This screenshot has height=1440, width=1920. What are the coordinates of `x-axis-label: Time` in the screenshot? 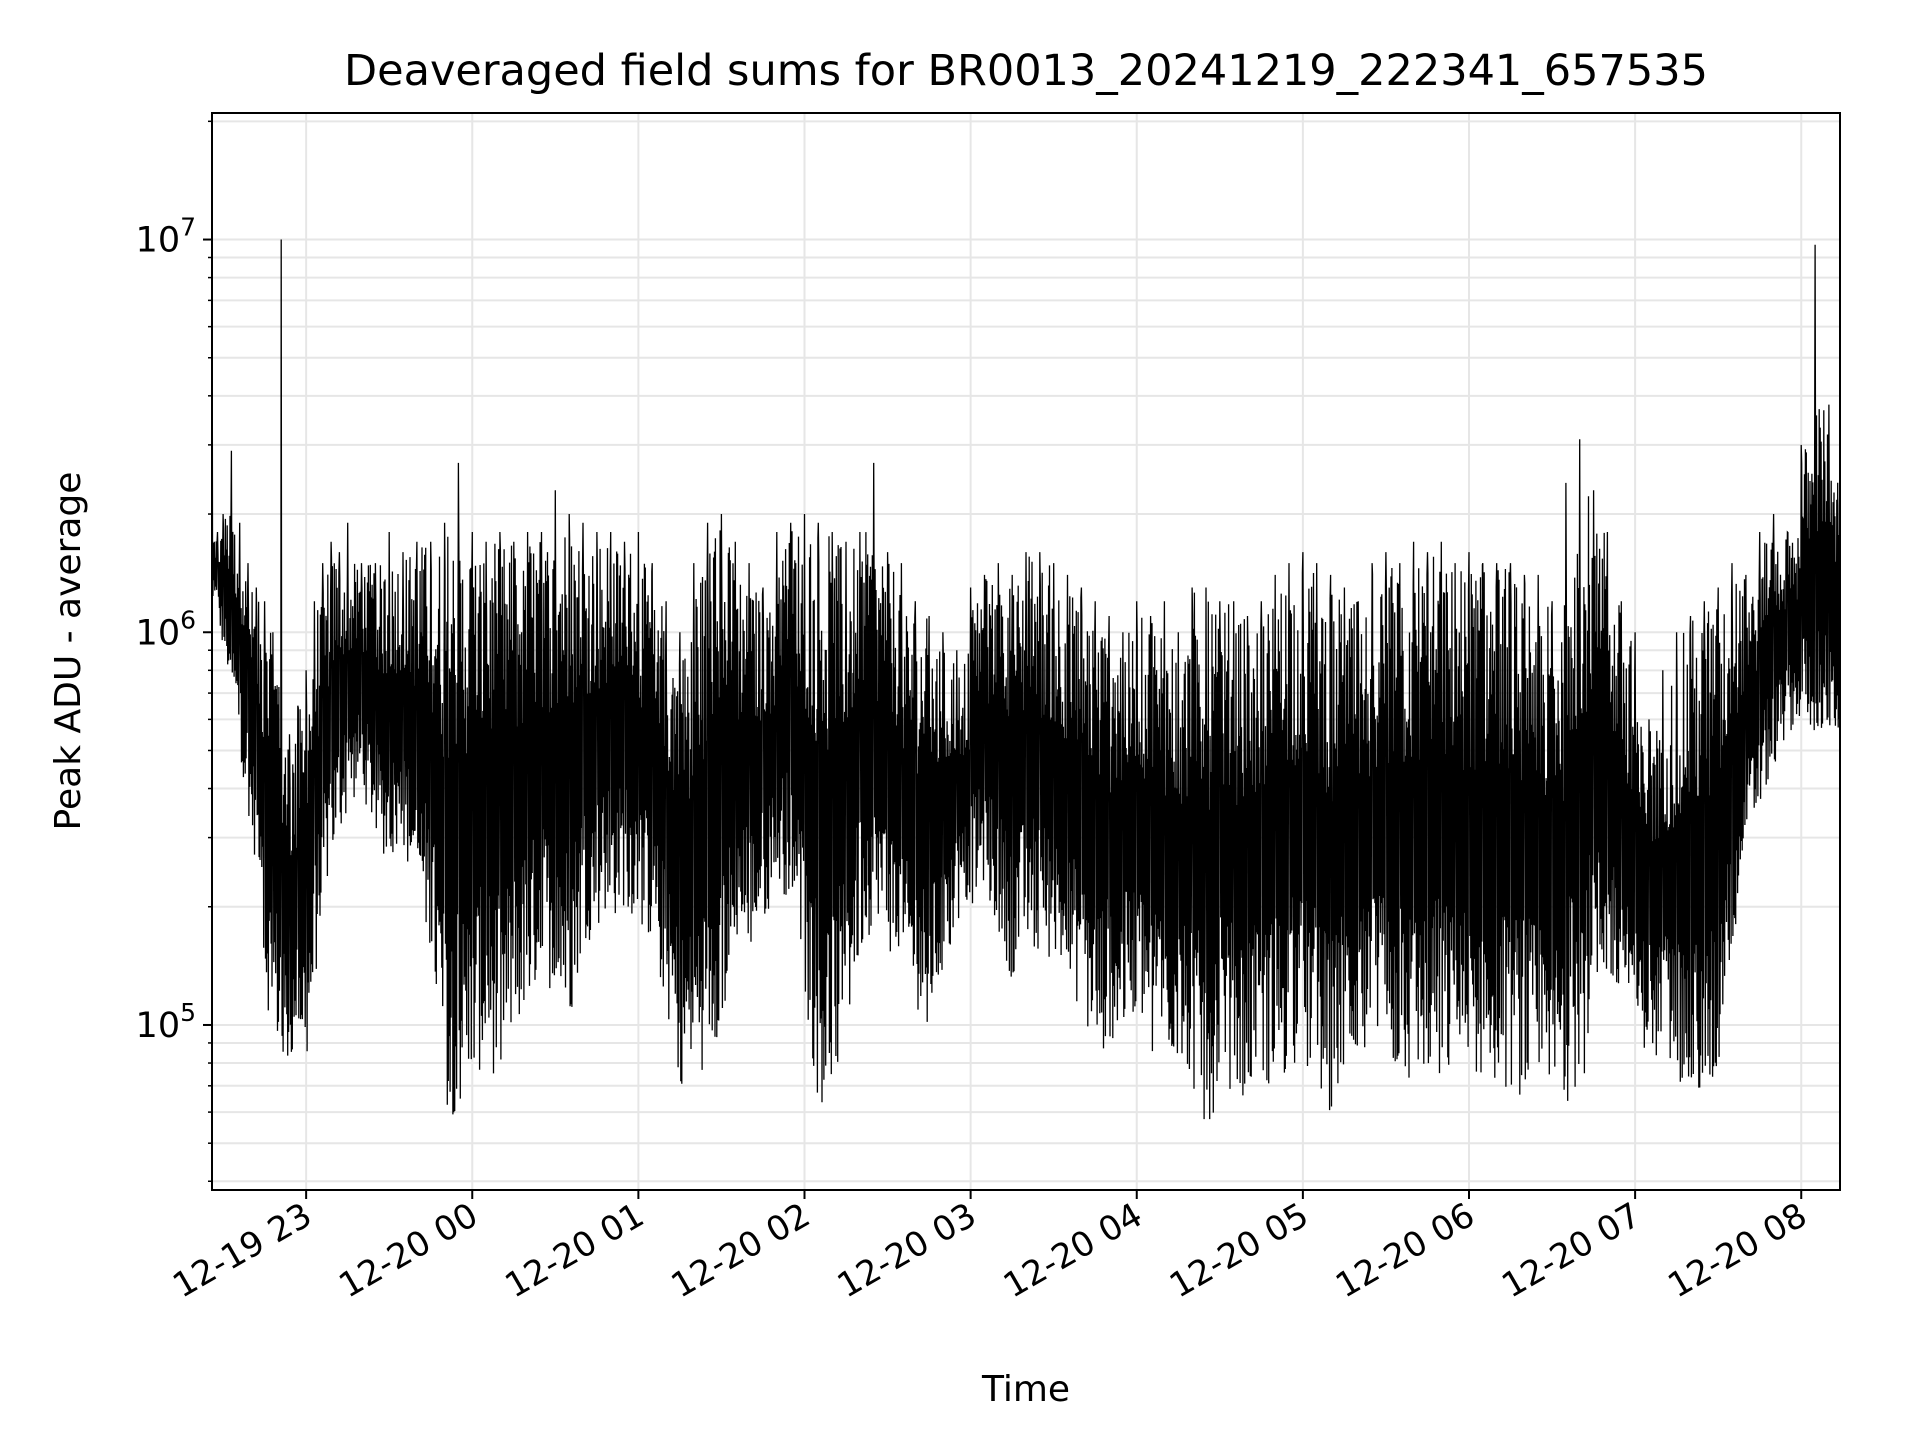 It's located at (1025, 1389).